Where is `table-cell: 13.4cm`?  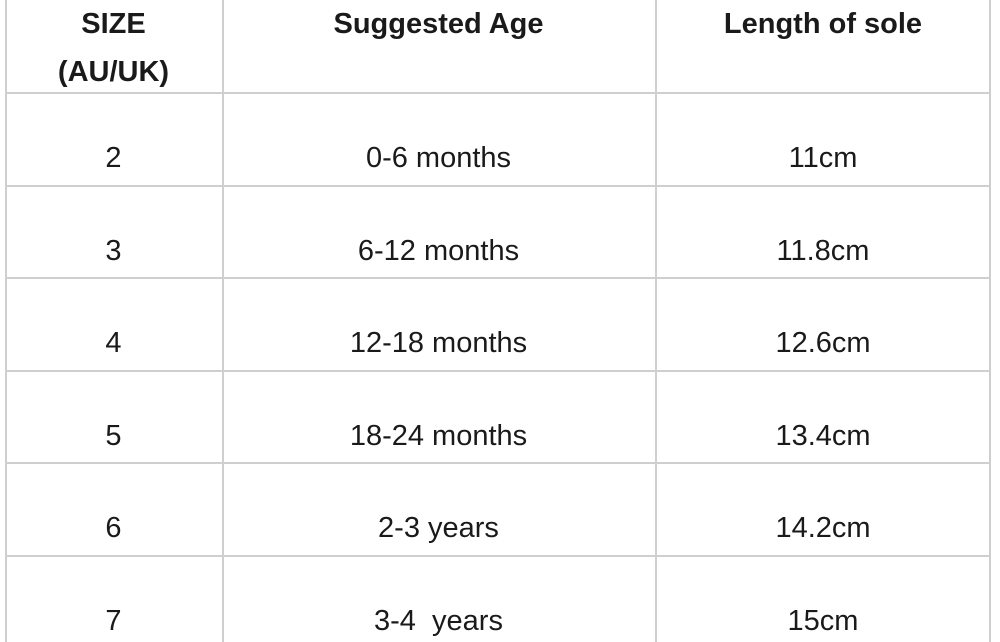
table-cell: 13.4cm is located at coordinates (823, 435).